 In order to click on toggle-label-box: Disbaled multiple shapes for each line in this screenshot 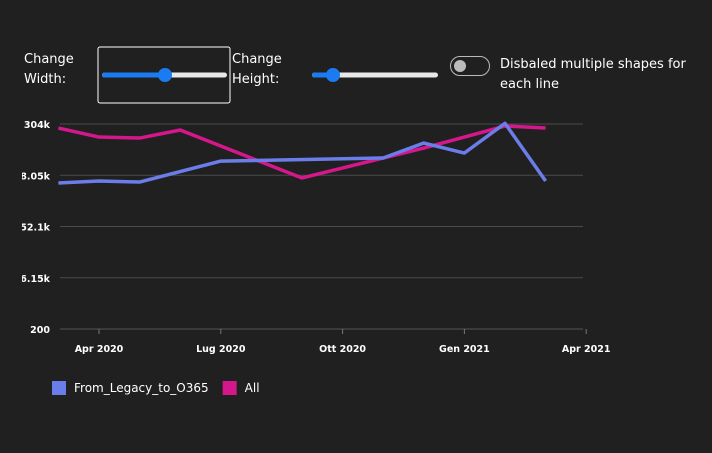, I will do `click(593, 74)`.